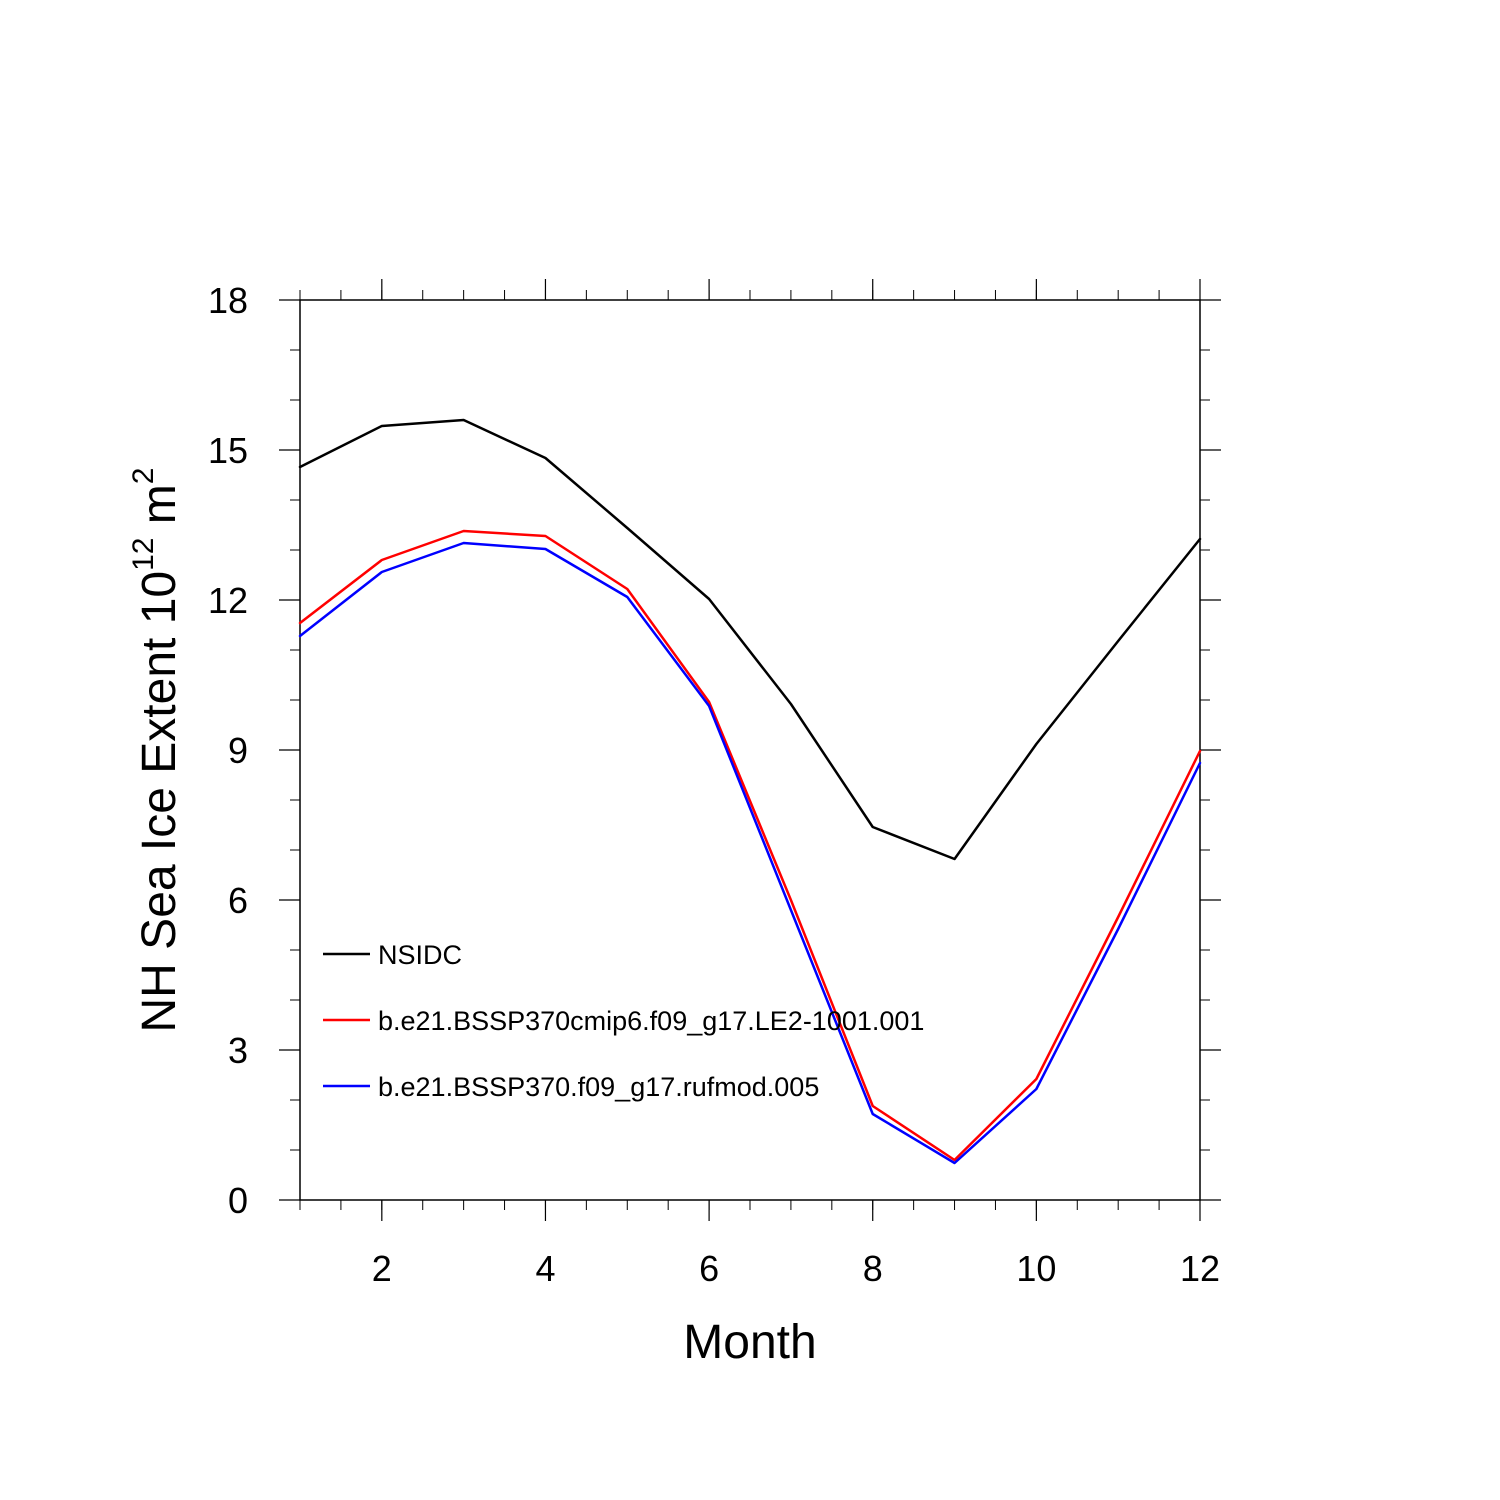  I want to click on legend-label-3: b.e21.BSSP370.f09_g17.rufmod.005, so click(598, 1087).